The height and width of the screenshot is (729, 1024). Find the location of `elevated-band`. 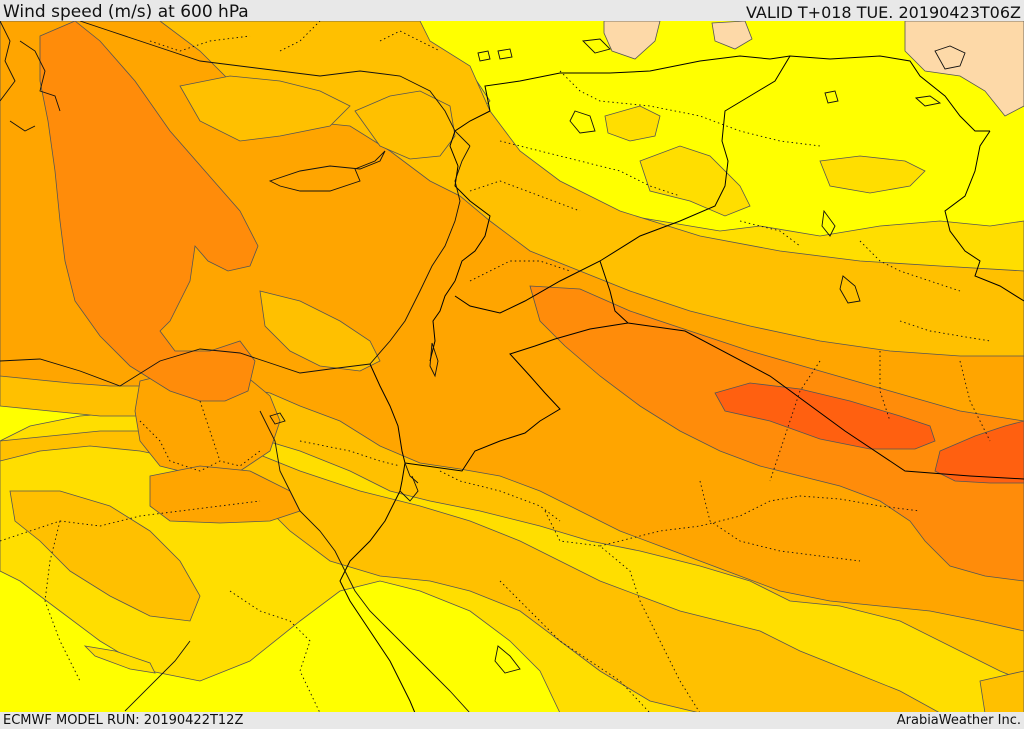

elevated-band is located at coordinates (225, 494).